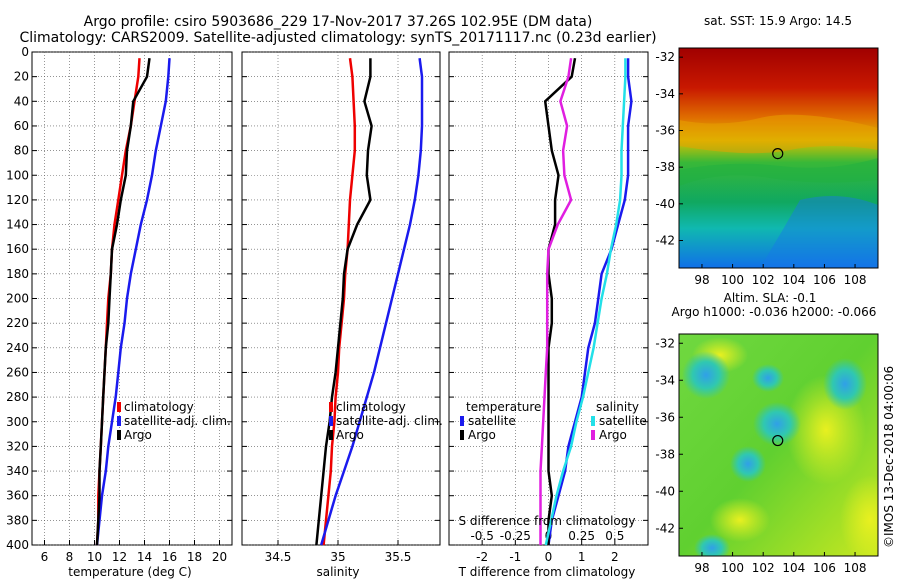 This screenshot has height=580, width=900. Describe the element at coordinates (763, 280) in the screenshot. I see `map-x-tick-label: 102` at that location.